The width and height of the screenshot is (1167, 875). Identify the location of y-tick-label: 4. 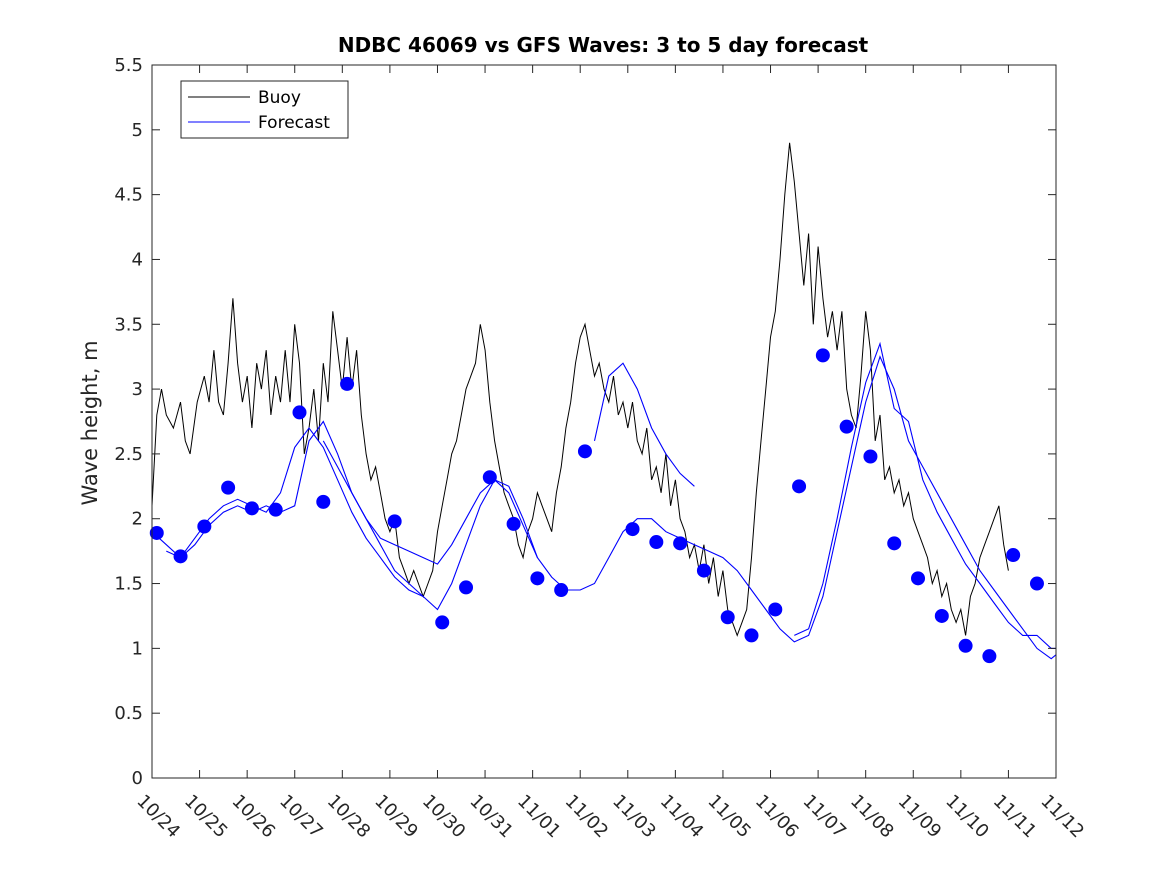
(137, 259).